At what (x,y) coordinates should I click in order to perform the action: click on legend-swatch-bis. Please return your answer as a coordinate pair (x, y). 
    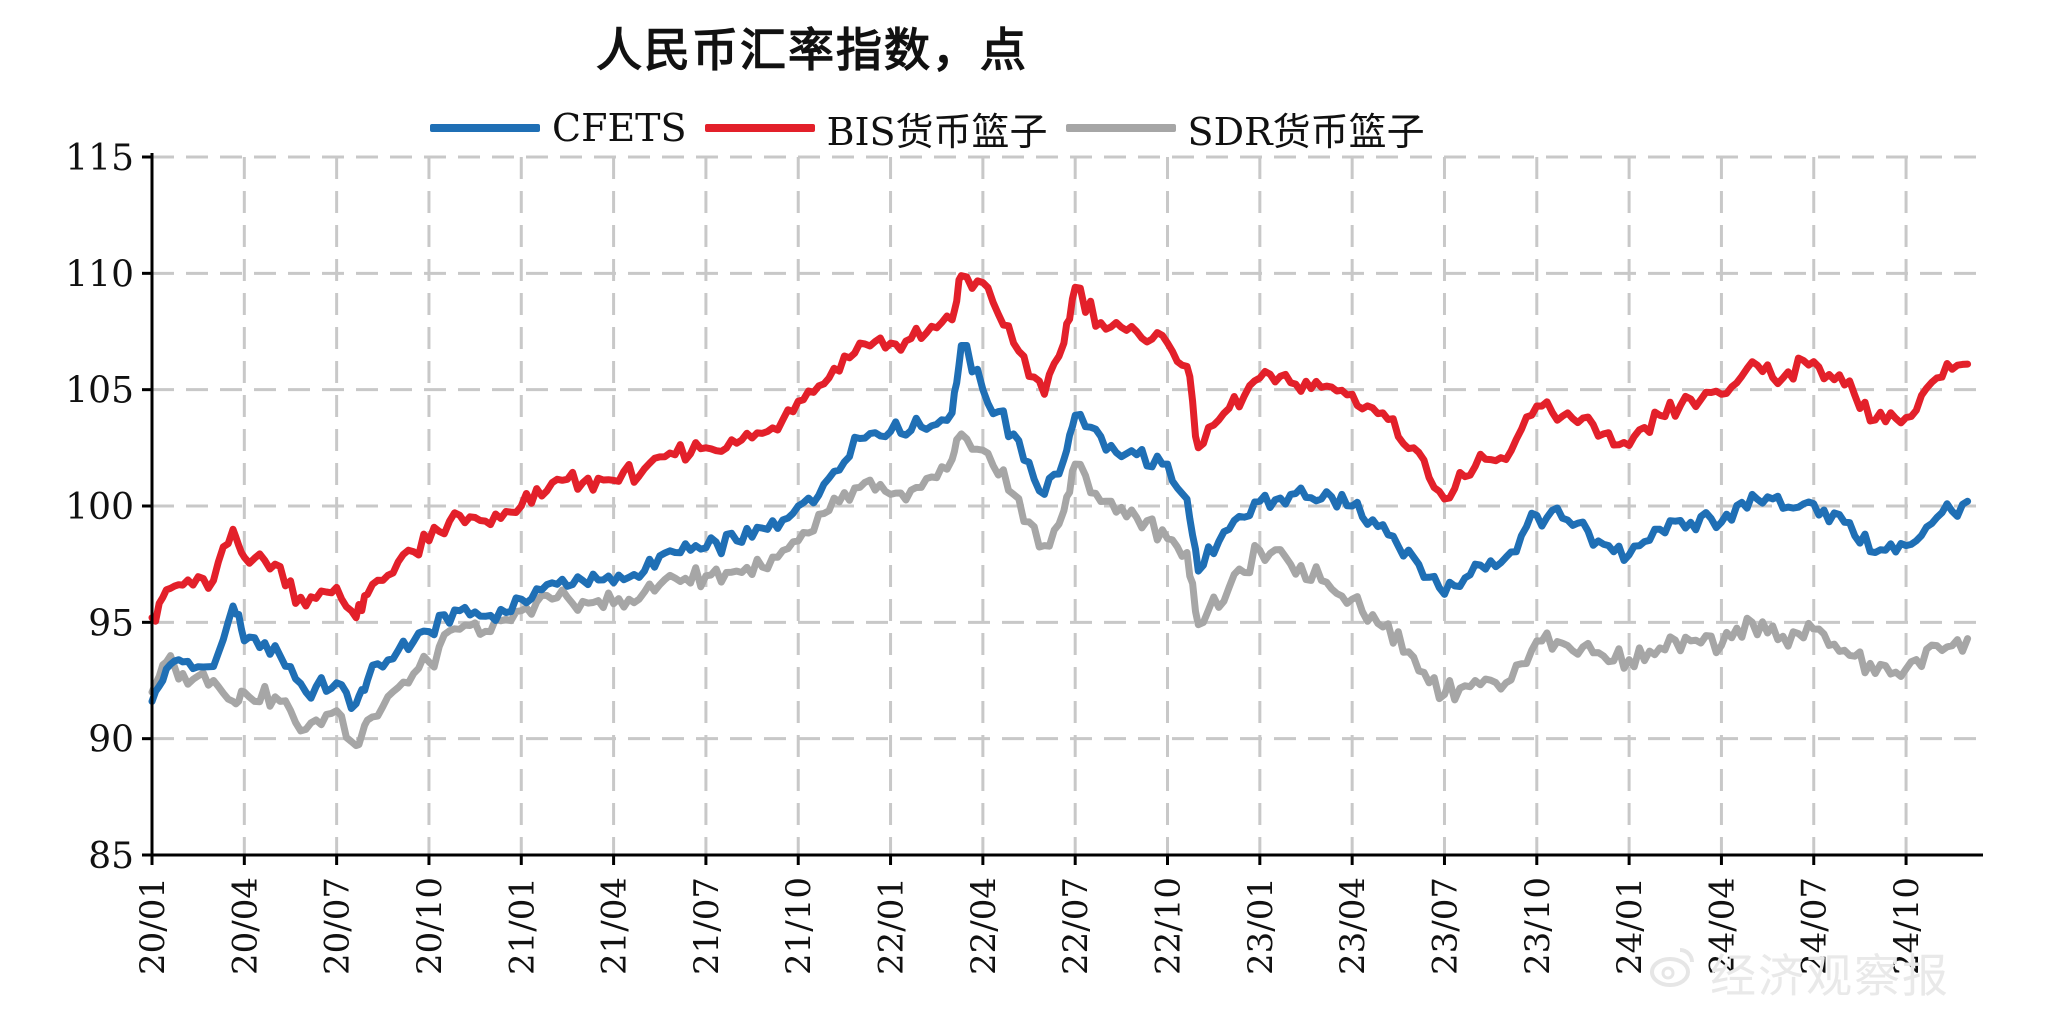
    Looking at the image, I should click on (759, 128).